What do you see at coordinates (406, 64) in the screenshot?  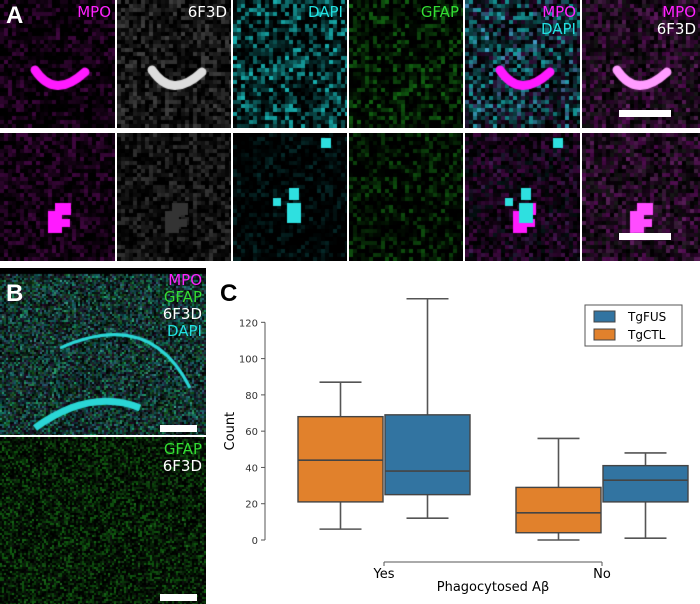 I see `panel-a-image-r1-c4: GFAP` at bounding box center [406, 64].